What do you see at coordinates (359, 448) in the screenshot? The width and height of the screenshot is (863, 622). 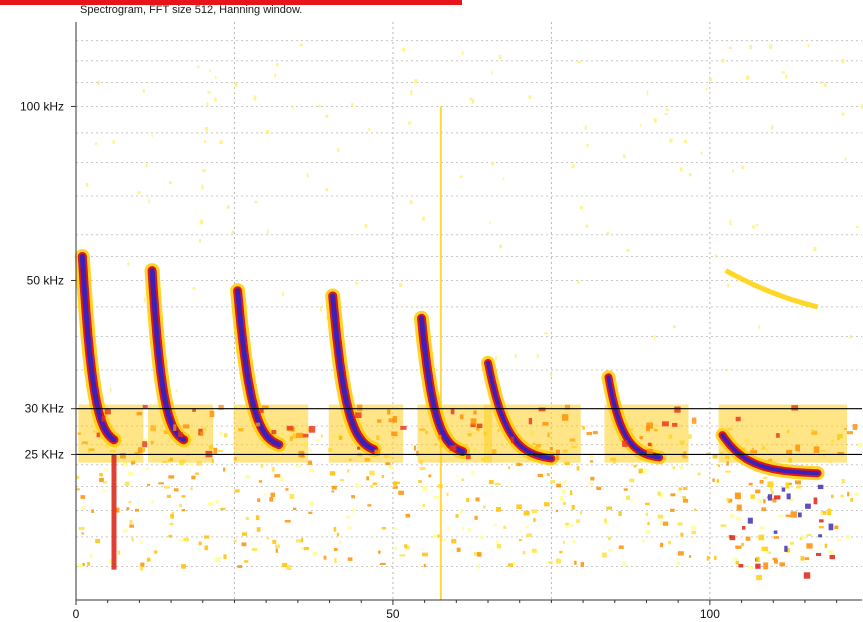 I see `call-4-blotch` at bounding box center [359, 448].